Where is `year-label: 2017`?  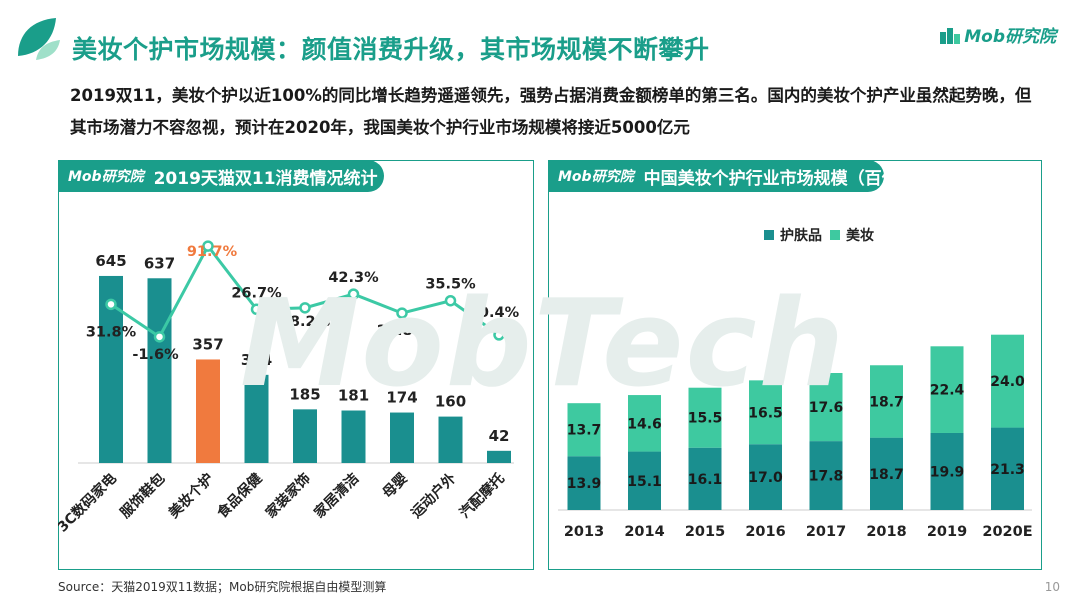
year-label: 2017 is located at coordinates (825, 532).